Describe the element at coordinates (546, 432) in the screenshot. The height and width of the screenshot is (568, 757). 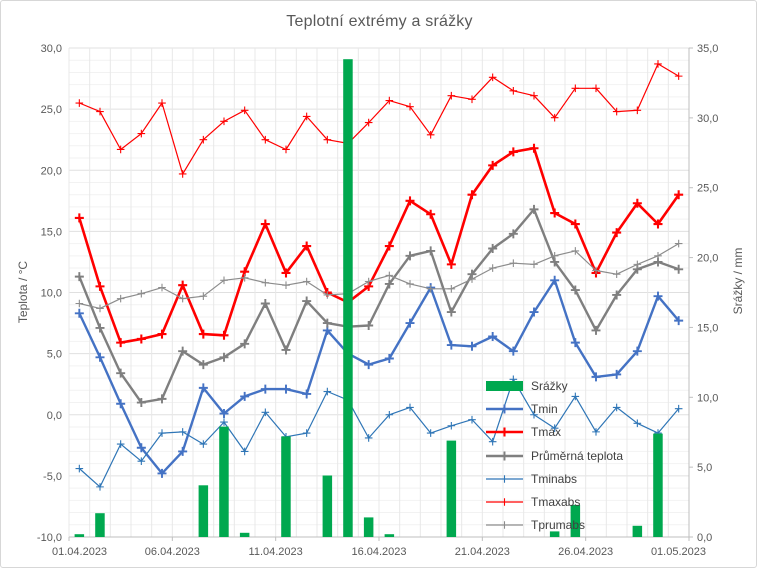
I see `legend-label: Tmax` at that location.